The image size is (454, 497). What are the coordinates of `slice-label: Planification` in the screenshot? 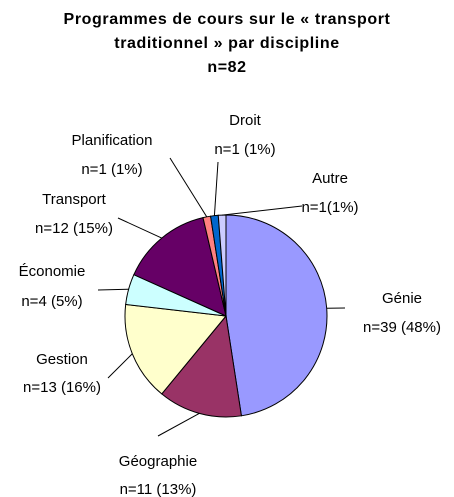 It's located at (112, 140).